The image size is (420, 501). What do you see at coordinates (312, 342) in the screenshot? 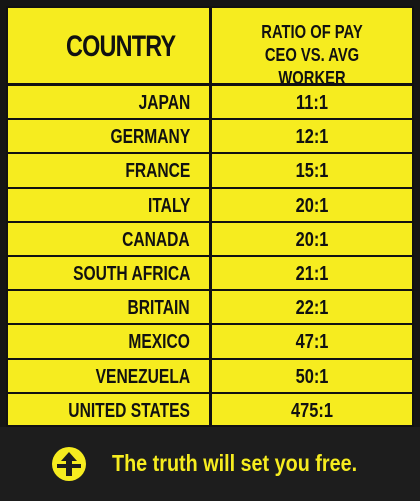
I see `ratio-cell: 47:1` at bounding box center [312, 342].